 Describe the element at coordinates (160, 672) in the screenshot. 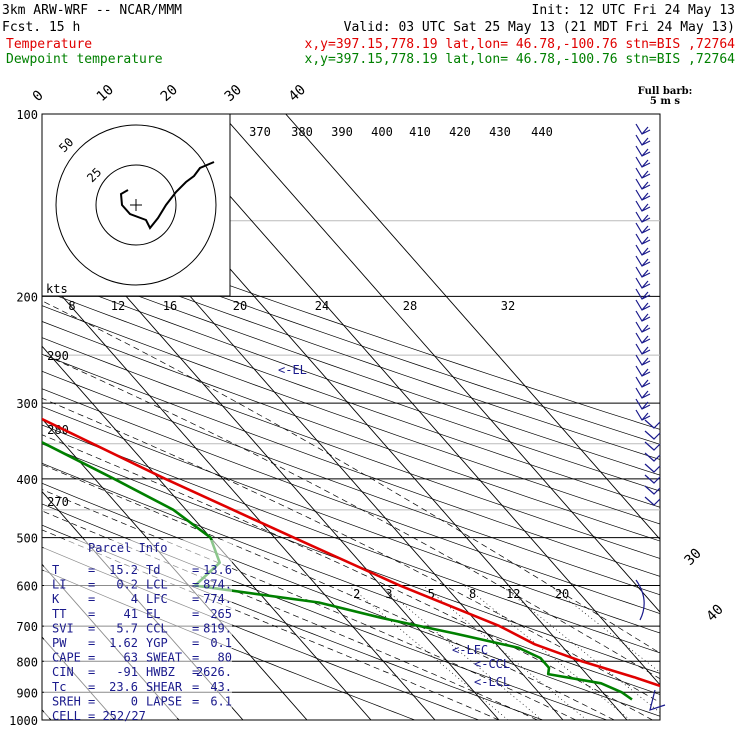

I see `parcel-label-2: HWBZ` at that location.